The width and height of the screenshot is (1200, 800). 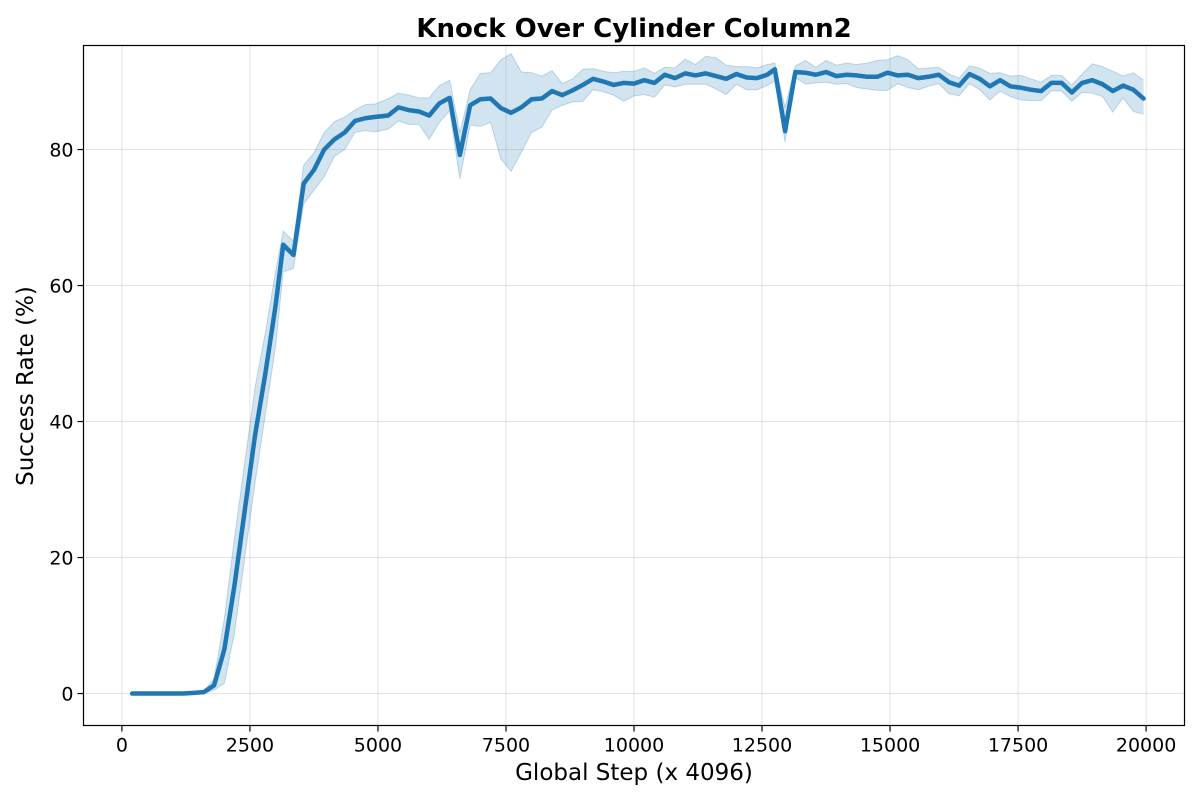 I want to click on y-tick-label: 60, so click(x=61, y=287).